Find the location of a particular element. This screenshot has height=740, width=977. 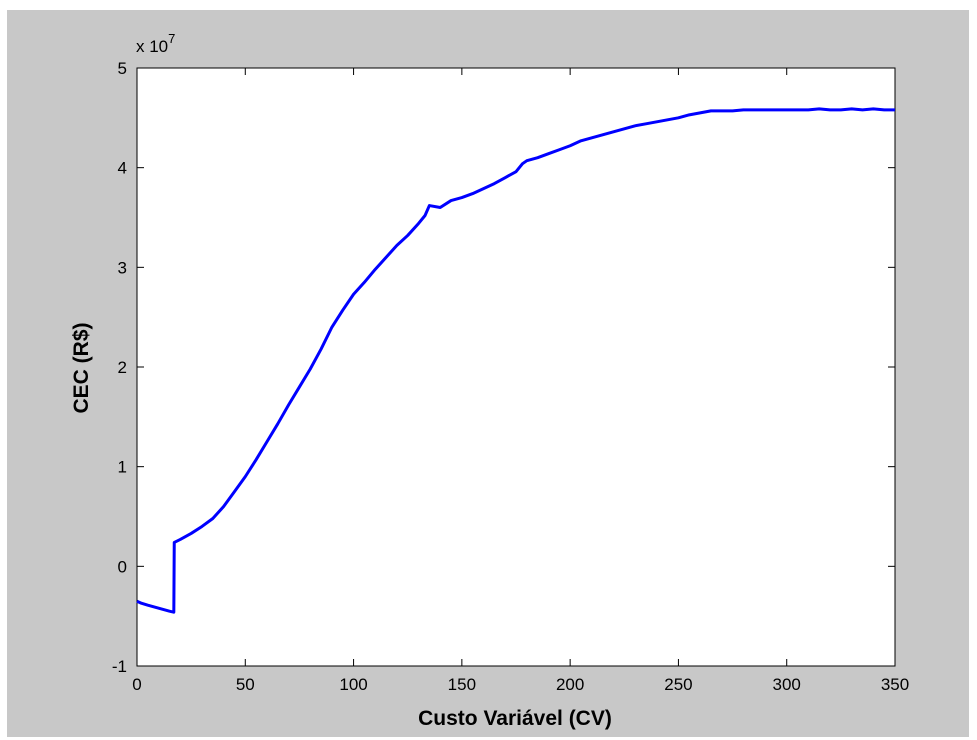

x-tick-label: 350 is located at coordinates (895, 684).